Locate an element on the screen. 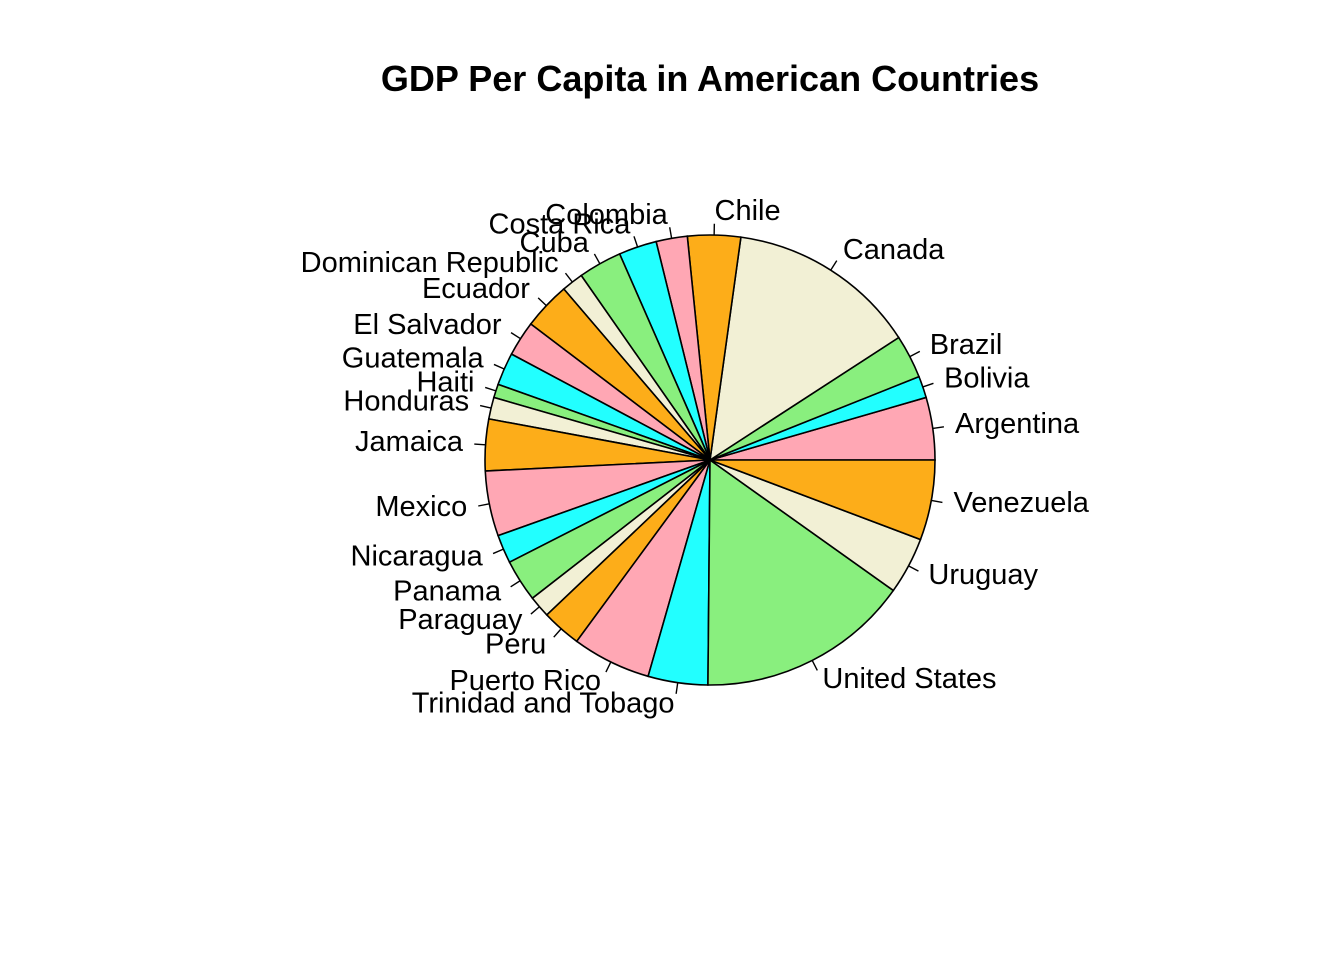  pie-slice-united-states is located at coordinates (801, 572).